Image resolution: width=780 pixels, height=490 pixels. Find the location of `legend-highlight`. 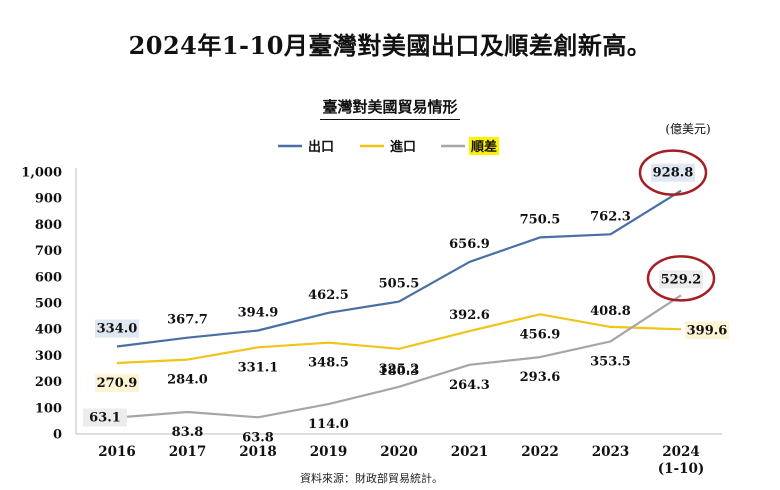

legend-highlight is located at coordinates (484, 146).